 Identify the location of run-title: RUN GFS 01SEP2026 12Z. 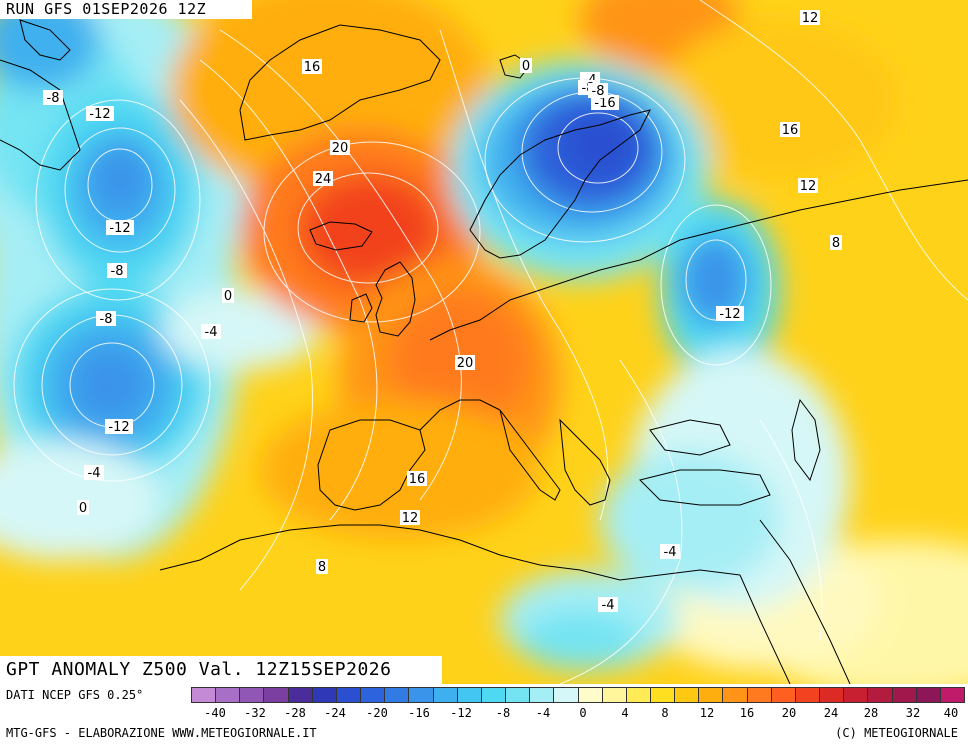
(126, 9).